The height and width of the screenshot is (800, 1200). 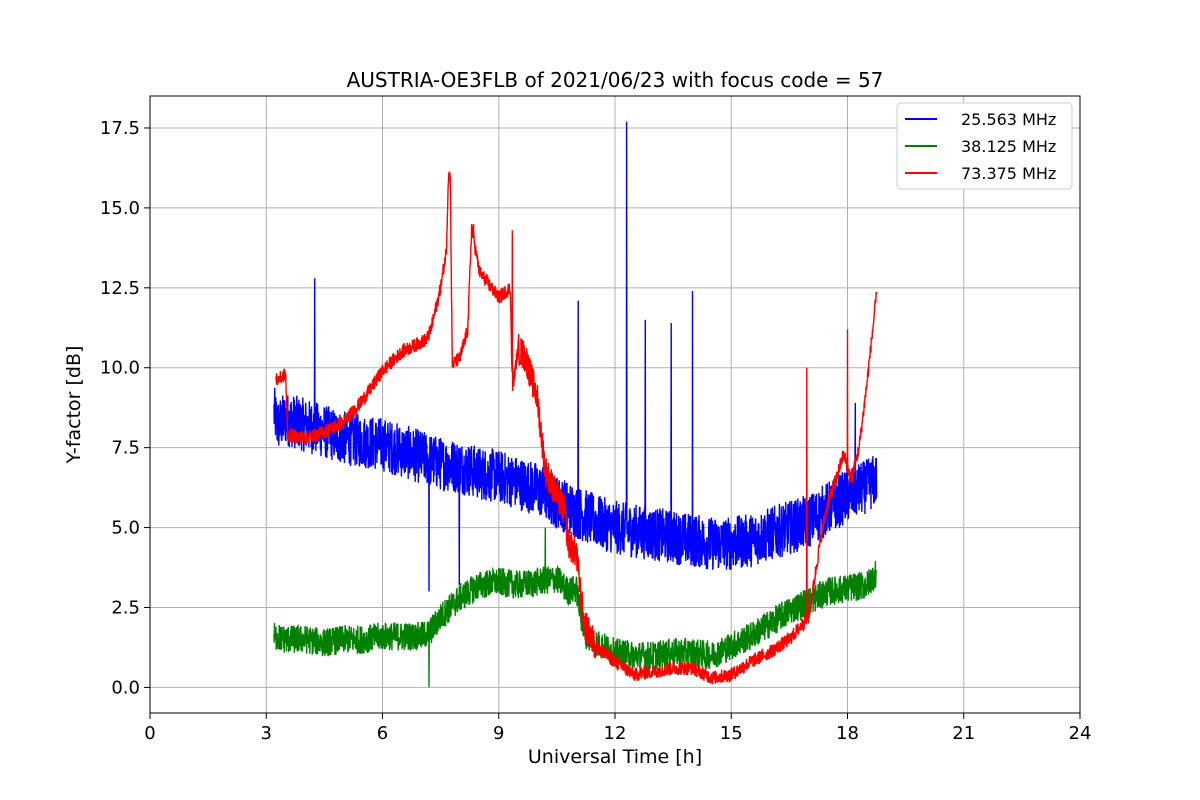 What do you see at coordinates (149, 733) in the screenshot?
I see `x-tick-label: 0` at bounding box center [149, 733].